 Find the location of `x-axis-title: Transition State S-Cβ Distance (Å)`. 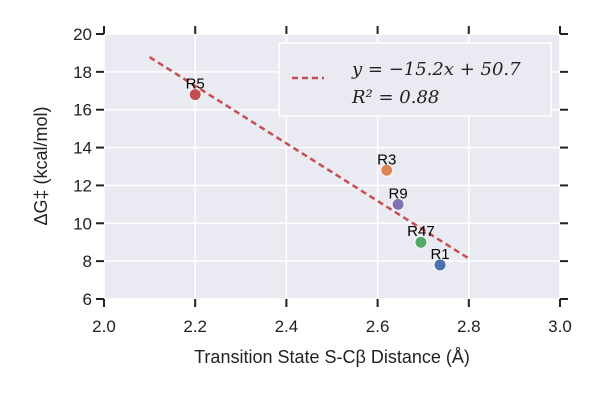

x-axis-title: Transition State S-Cβ Distance (Å) is located at coordinates (332, 357).